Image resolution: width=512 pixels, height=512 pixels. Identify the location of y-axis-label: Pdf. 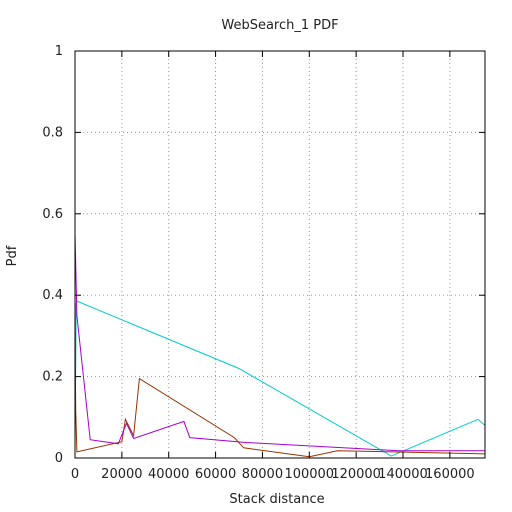
(12, 255).